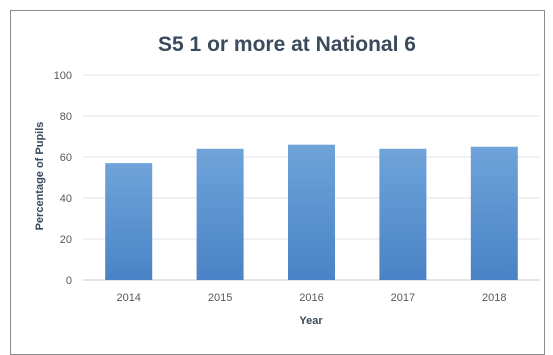 The image size is (553, 355). I want to click on y-tick-label: 80, so click(66, 117).